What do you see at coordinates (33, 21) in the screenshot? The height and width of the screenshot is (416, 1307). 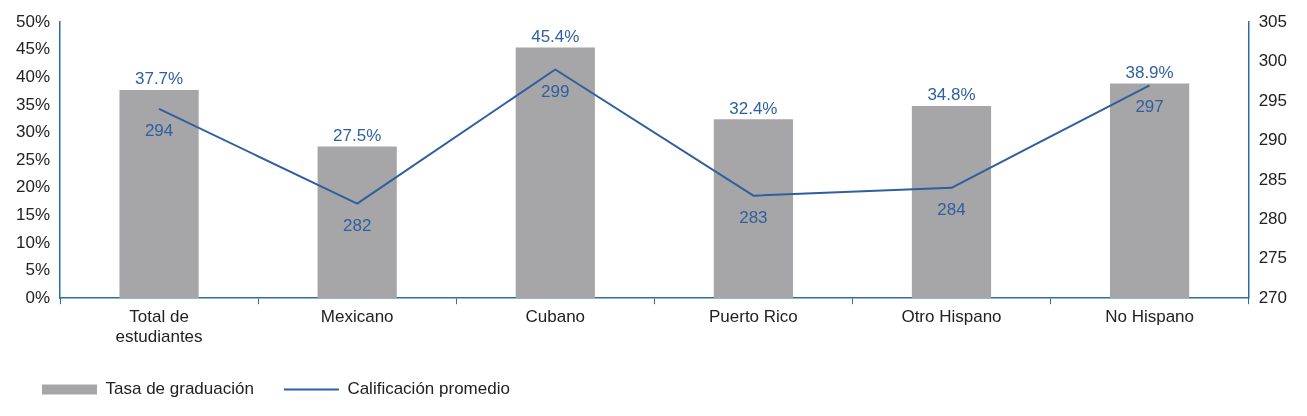 I see `y-tick-label: 50%` at bounding box center [33, 21].